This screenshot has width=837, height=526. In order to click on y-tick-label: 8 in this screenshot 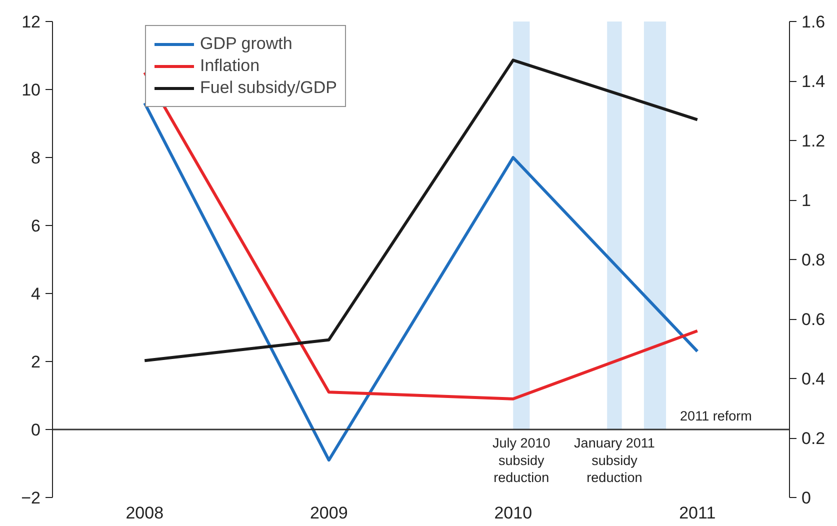, I will do `click(36, 158)`.